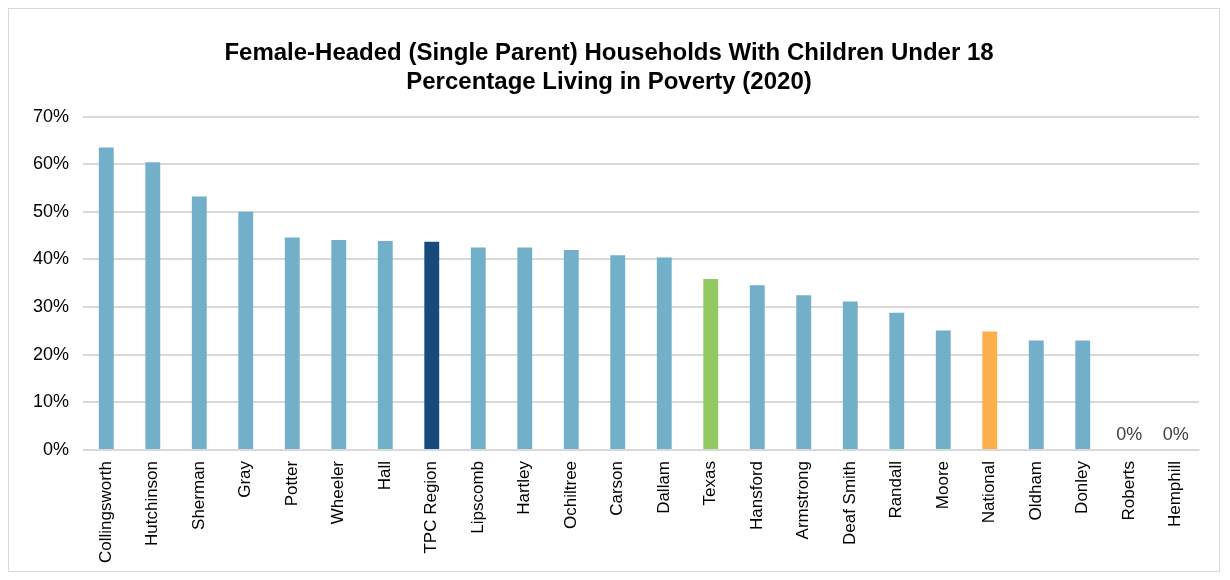  Describe the element at coordinates (524, 487) in the screenshot. I see `x-tick-label: Hartley` at that location.